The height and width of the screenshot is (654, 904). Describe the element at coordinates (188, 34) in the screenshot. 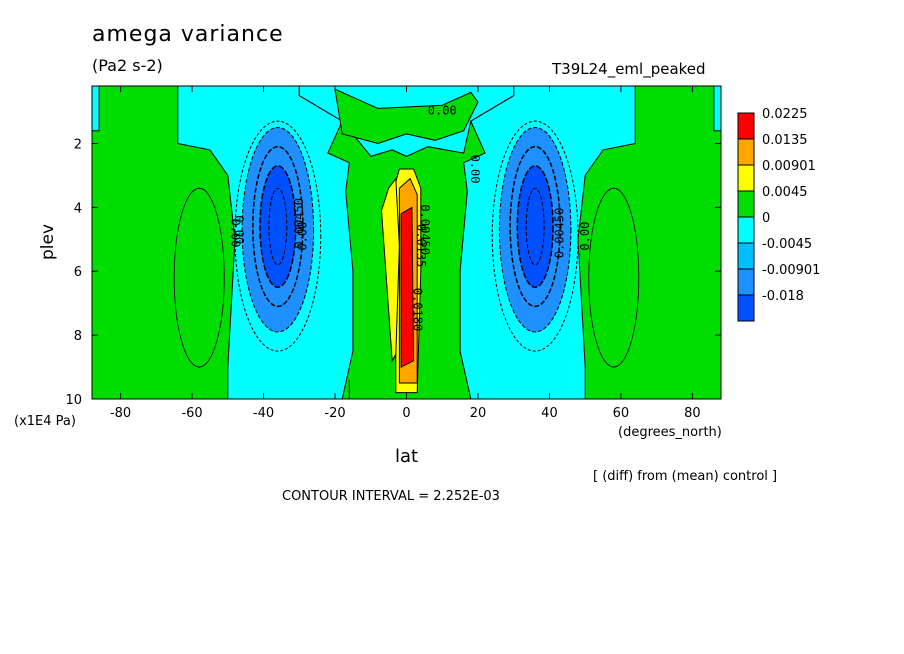

I see `chart-title: amega variance` at that location.